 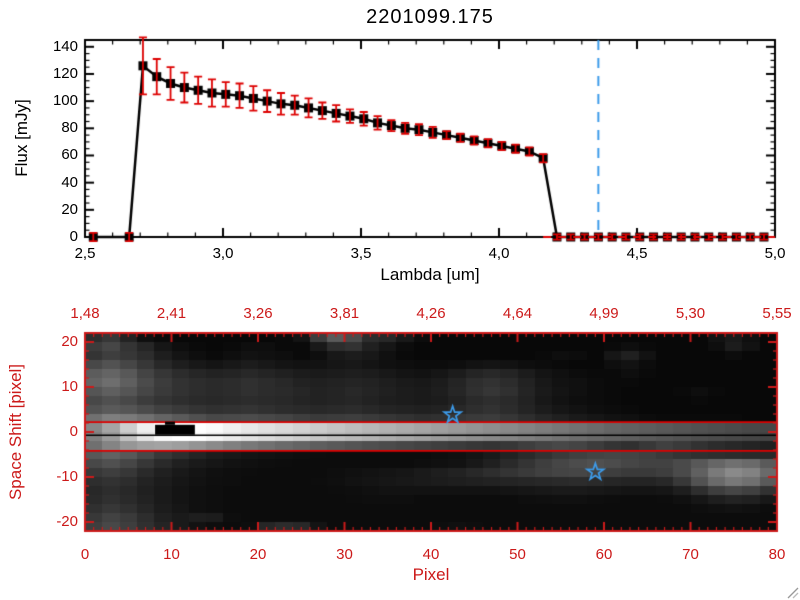 I want to click on pixel-tick-label: 0, so click(x=85, y=554).